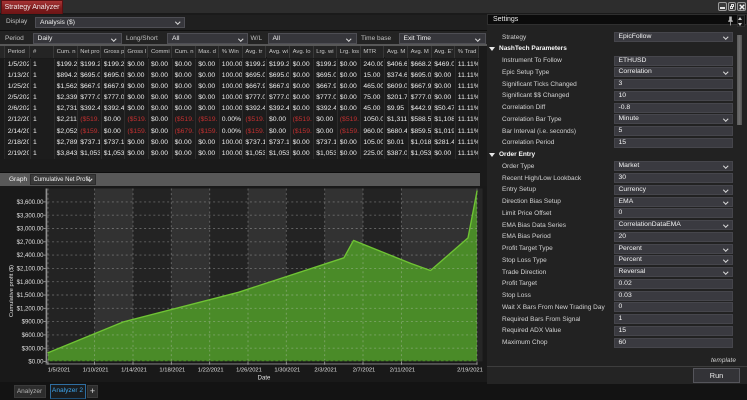  Describe the element at coordinates (12, 291) in the screenshot. I see `svg-text: Cumulative profit ($)` at that location.